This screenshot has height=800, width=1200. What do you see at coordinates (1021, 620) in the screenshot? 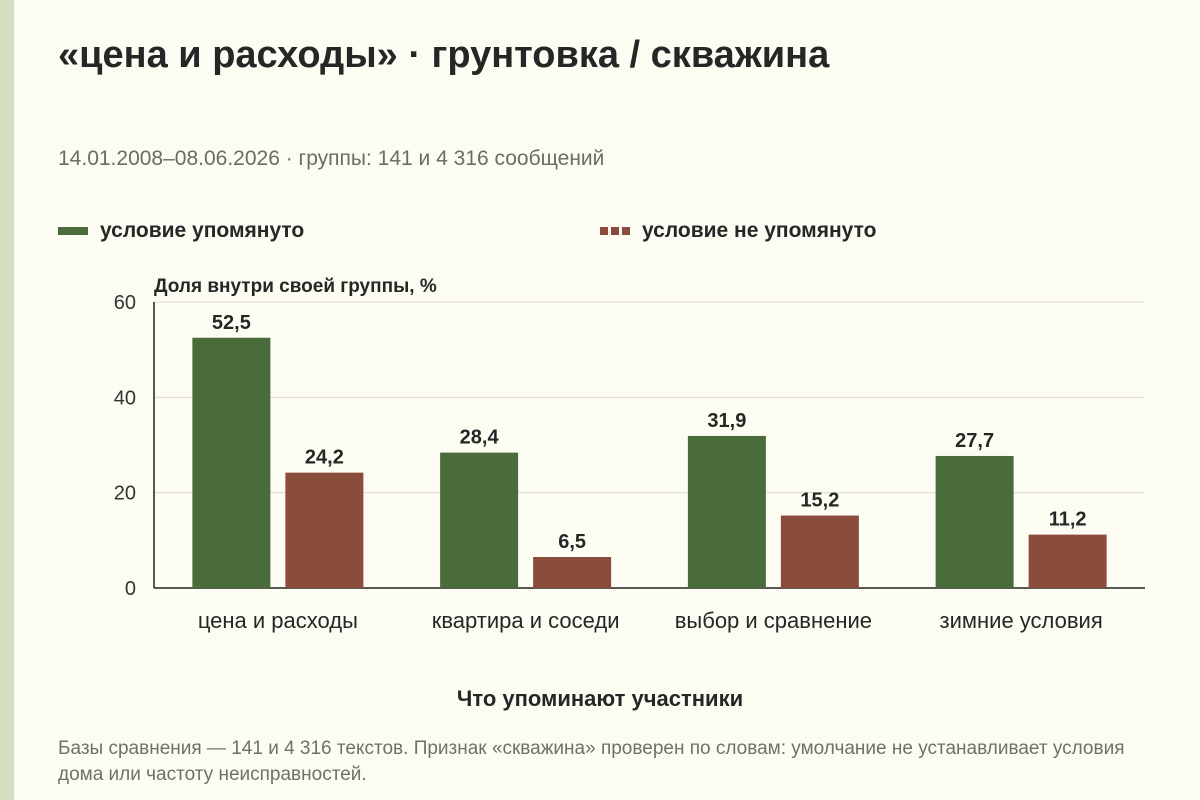
I see `x-tick-label: зимние условия` at bounding box center [1021, 620].